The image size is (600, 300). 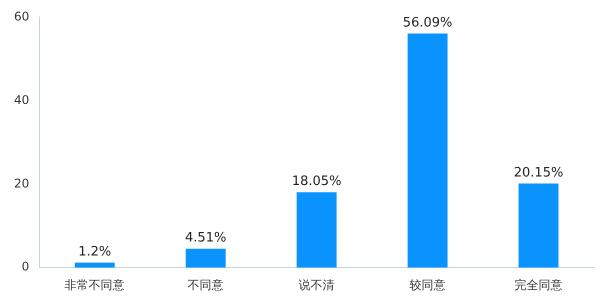 I want to click on x-tick-label: 完全同意, so click(x=538, y=285).